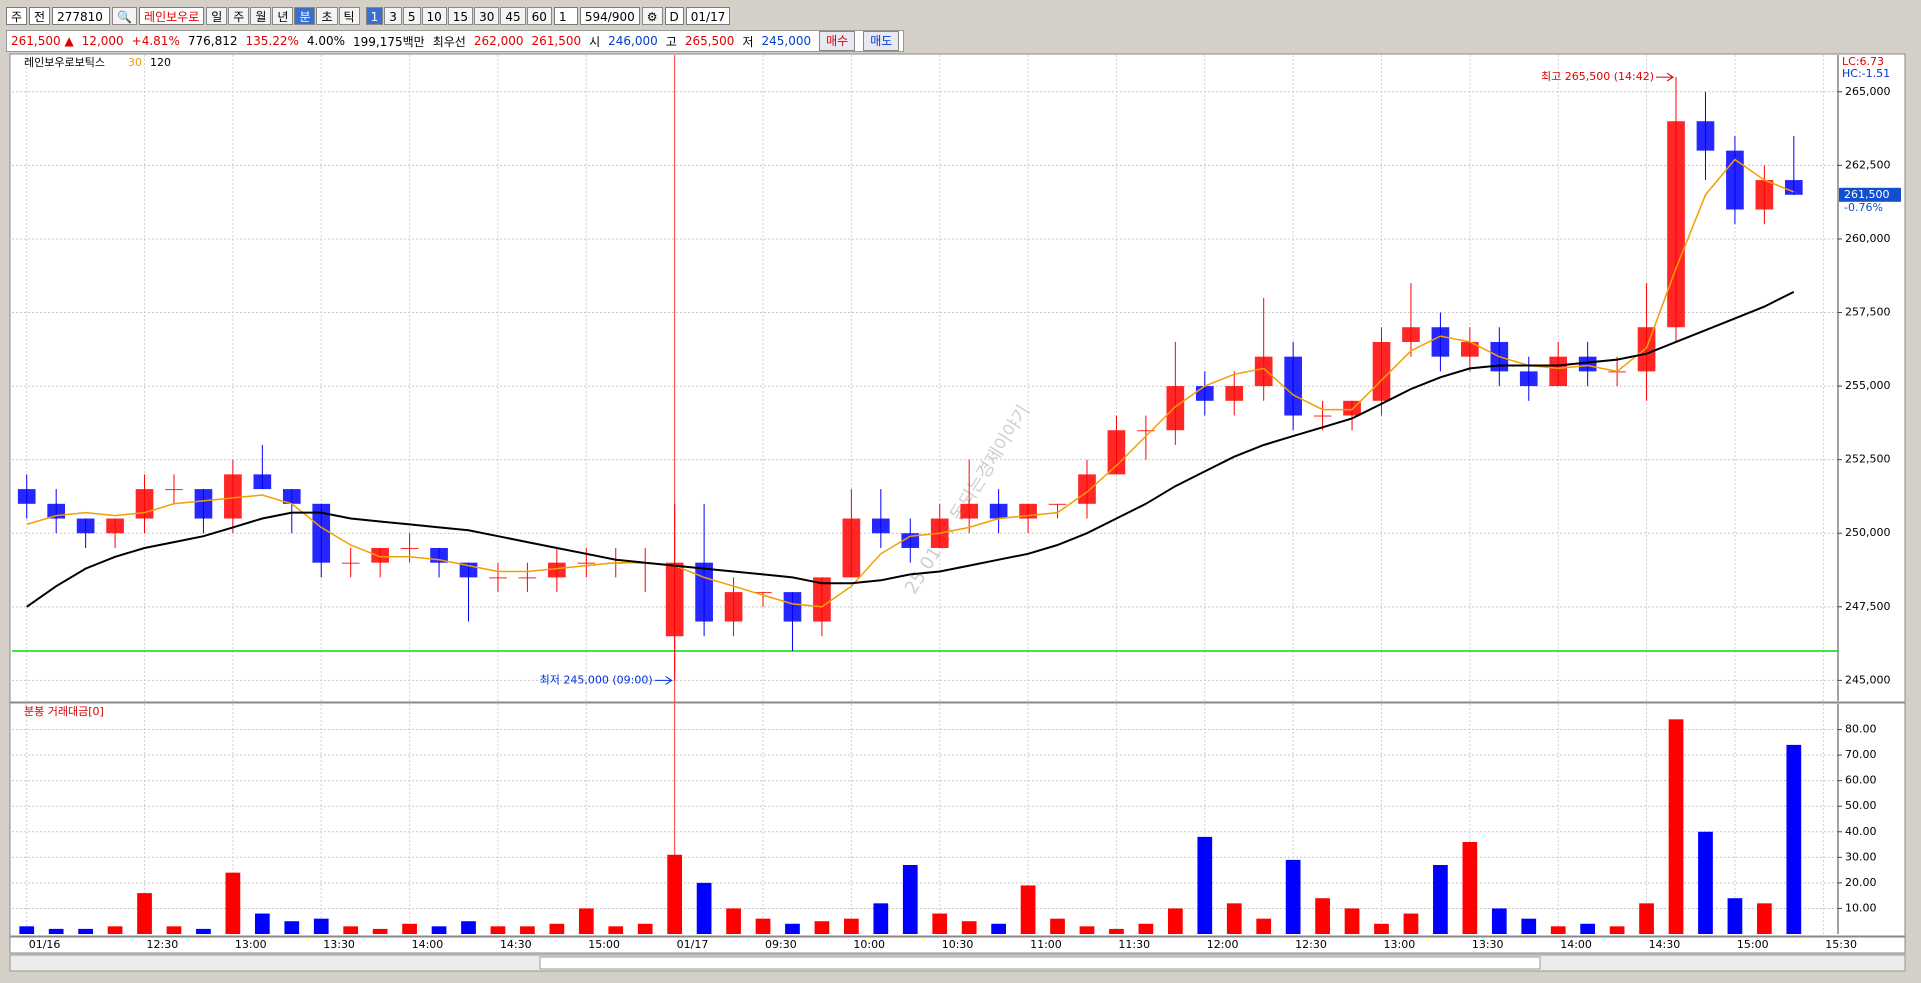 The image size is (1921, 983). I want to click on y-tick-label: 70.00, so click(1861, 754).